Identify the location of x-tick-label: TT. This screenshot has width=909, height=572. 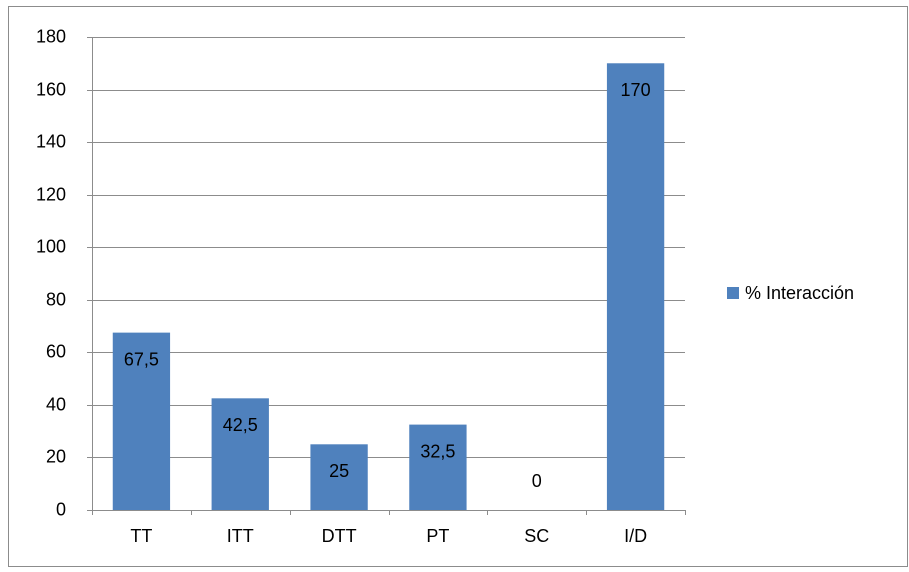
(141, 536).